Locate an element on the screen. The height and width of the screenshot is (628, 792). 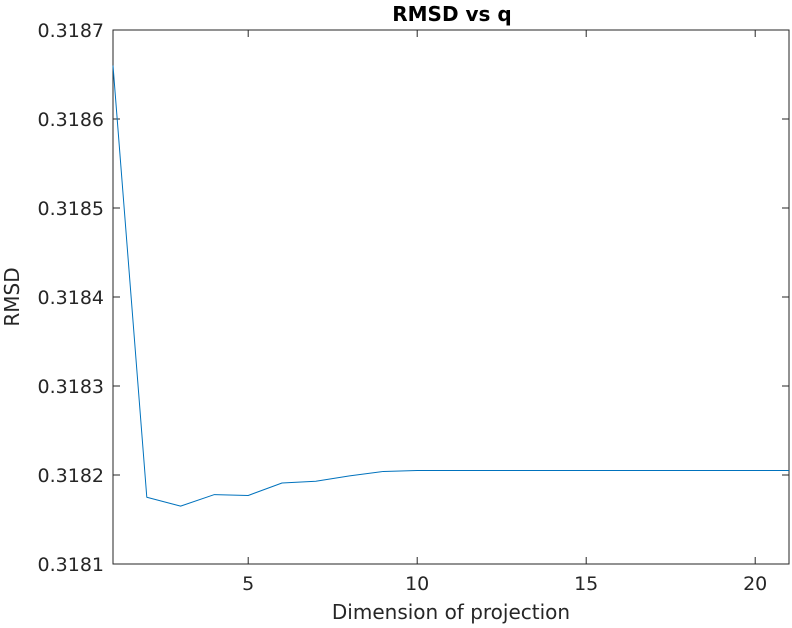
y-tick-label: 0.3185 is located at coordinates (71, 209).